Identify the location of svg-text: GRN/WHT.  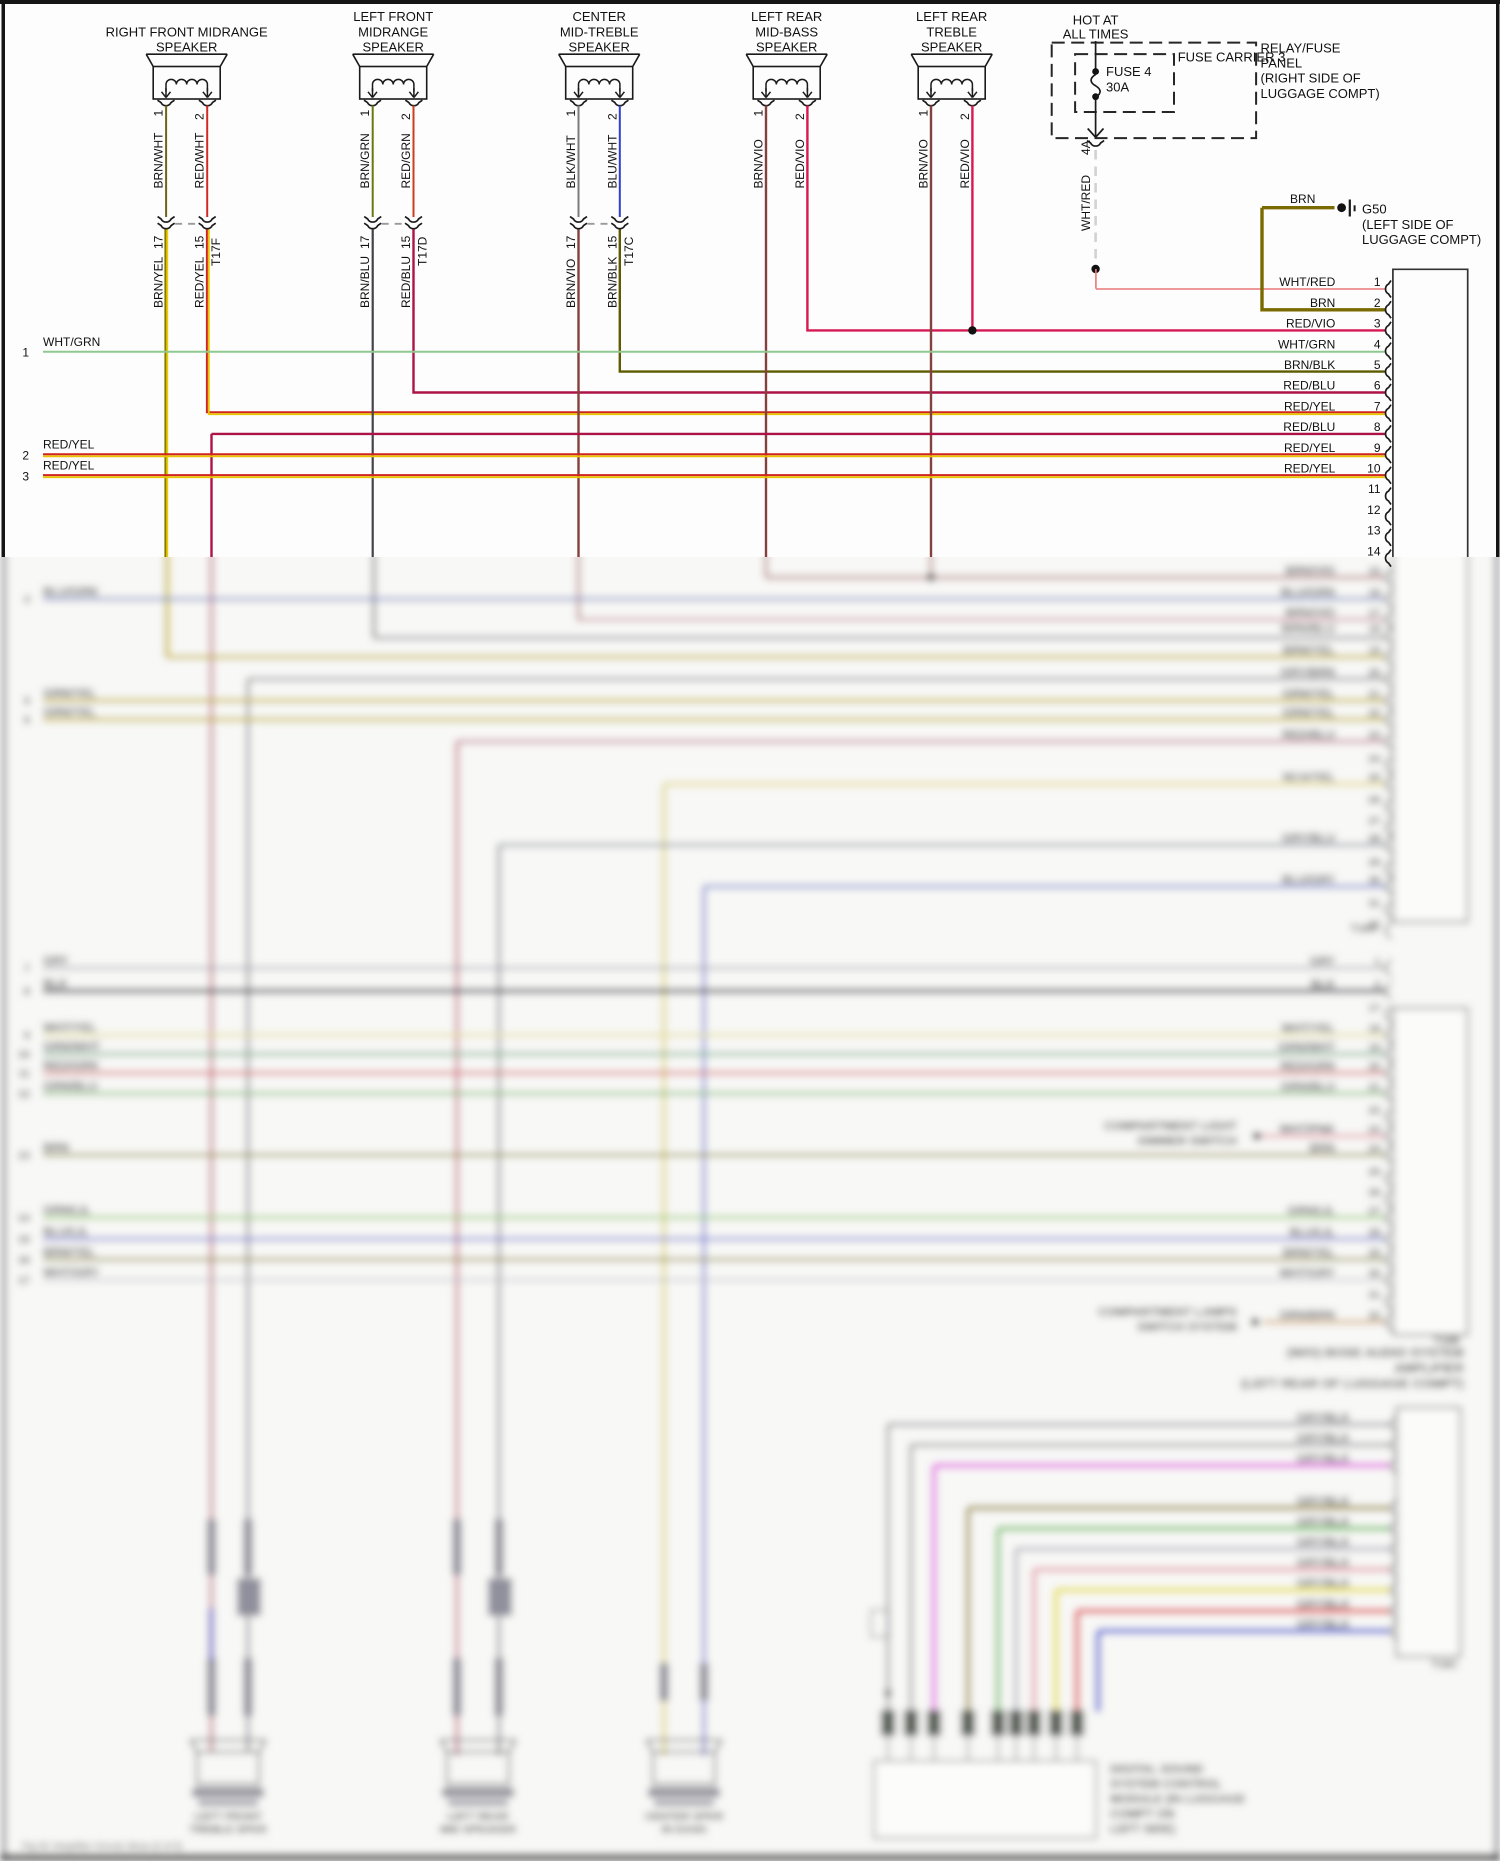
(72, 1047).